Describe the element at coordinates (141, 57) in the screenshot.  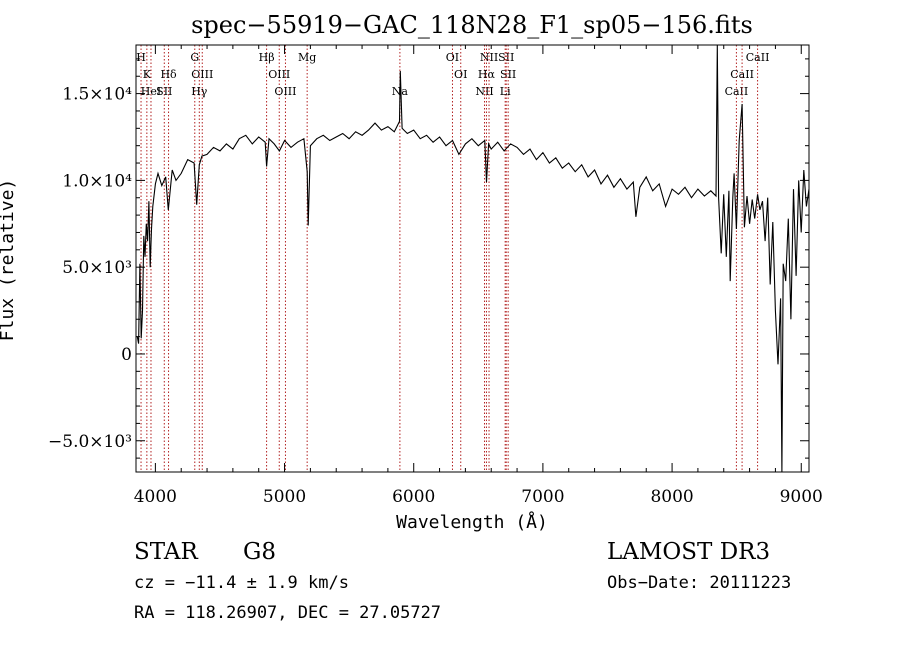
I see `marker-label-0: H` at that location.